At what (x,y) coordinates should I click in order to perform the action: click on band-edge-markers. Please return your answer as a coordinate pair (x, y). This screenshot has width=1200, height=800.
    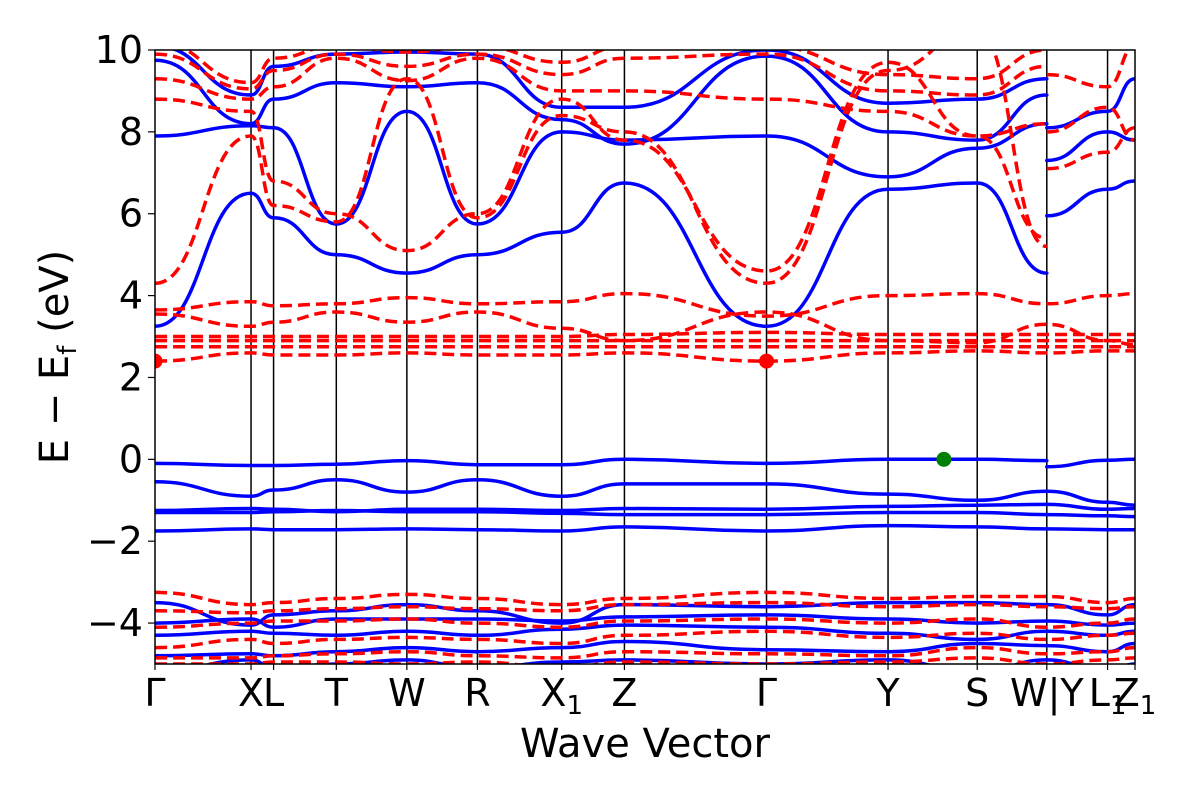
    Looking at the image, I should click on (553, 410).